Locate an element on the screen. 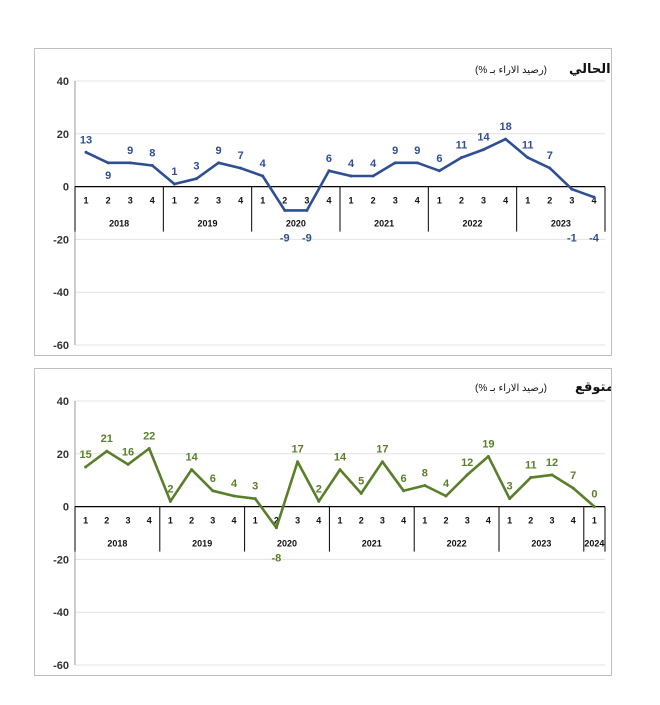  data-label: 19 is located at coordinates (488, 444).